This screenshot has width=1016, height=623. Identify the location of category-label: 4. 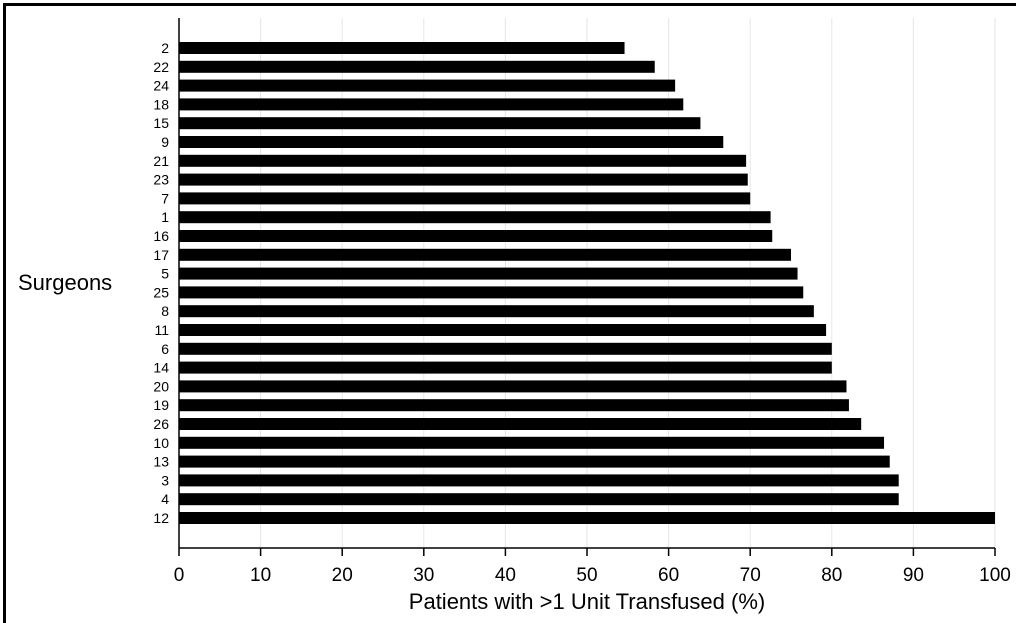
(165, 499).